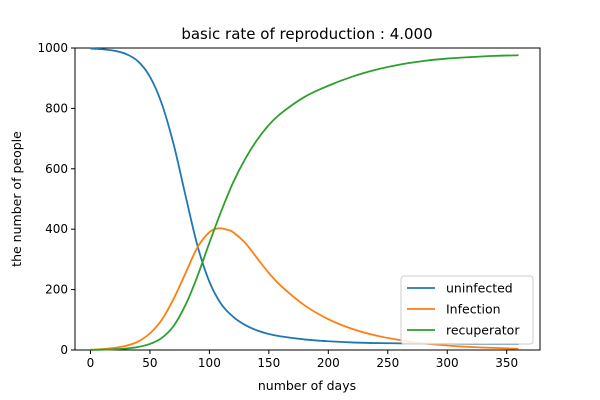 The height and width of the screenshot is (400, 600). What do you see at coordinates (447, 363) in the screenshot?
I see `x-tick-label: 300` at bounding box center [447, 363].